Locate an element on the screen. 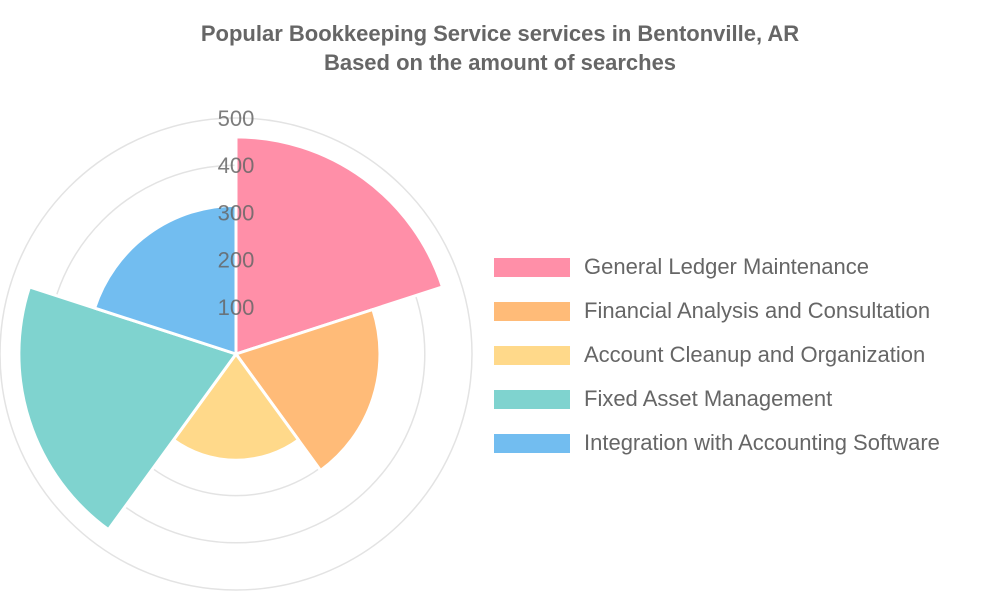 The image size is (1000, 600). radial-tick-label: 100 is located at coordinates (236, 307).